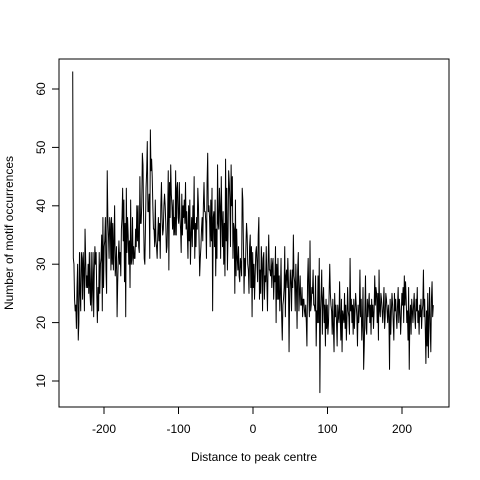 This screenshot has height=480, width=480. What do you see at coordinates (254, 457) in the screenshot?
I see `x-axis-label: Distance to peak centre` at bounding box center [254, 457].